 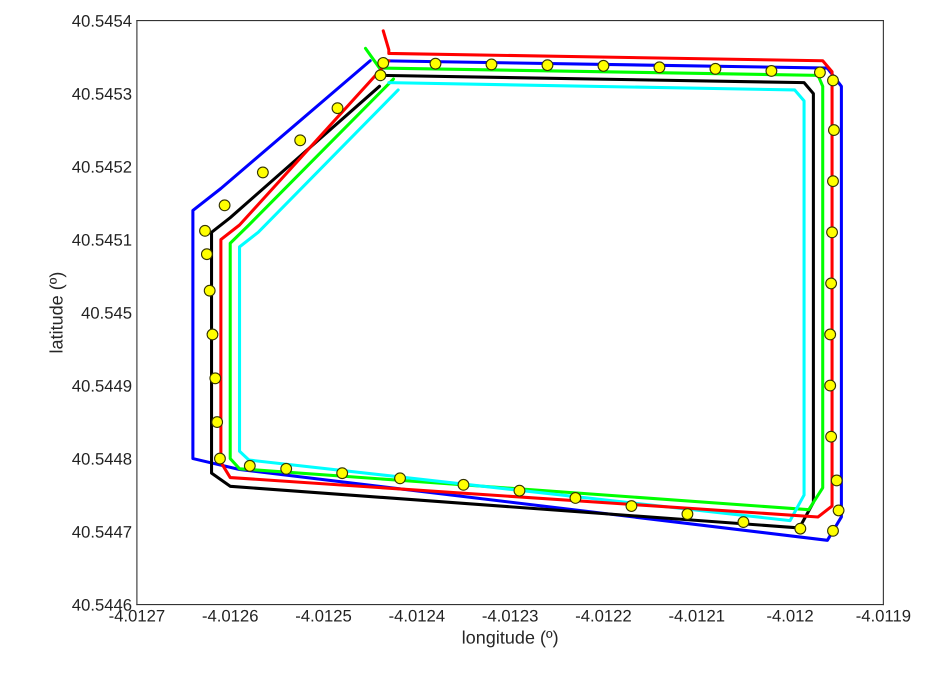 I want to click on y-tick-label: 40.5453, so click(x=102, y=94).